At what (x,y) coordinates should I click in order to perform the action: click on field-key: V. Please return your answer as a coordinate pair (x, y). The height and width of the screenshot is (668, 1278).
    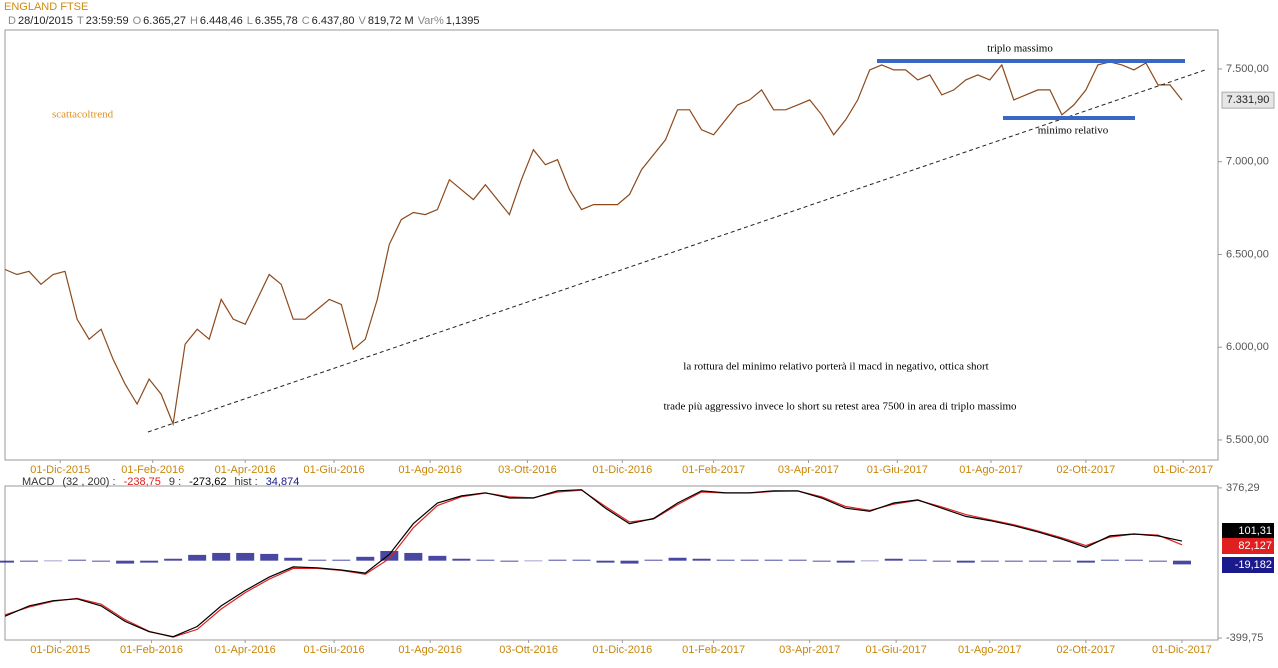
    Looking at the image, I should click on (362, 21).